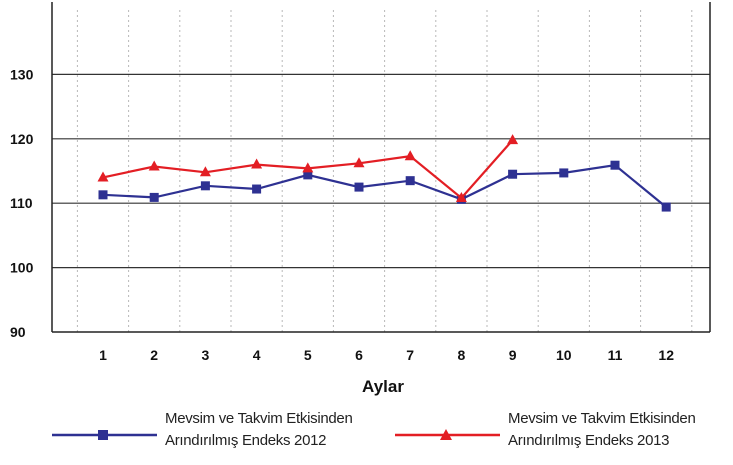  Describe the element at coordinates (257, 355) in the screenshot. I see `x-tick-label-4: 4` at that location.